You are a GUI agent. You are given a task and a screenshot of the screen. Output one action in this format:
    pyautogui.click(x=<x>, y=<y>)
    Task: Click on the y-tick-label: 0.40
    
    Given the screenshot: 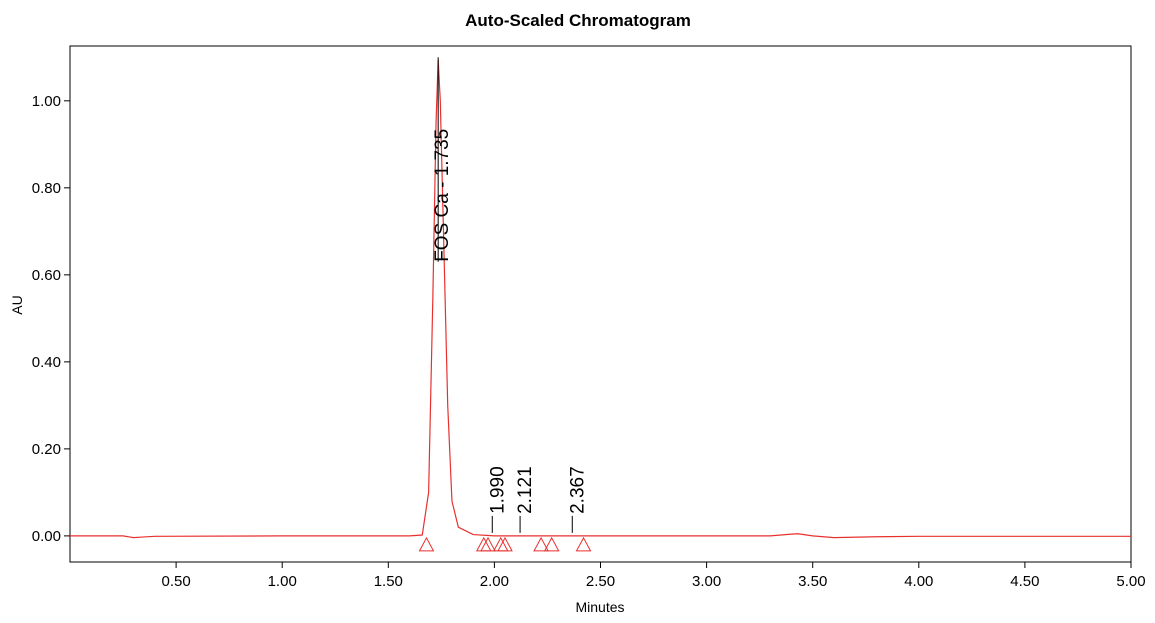 What is the action you would take?
    pyautogui.click(x=46, y=362)
    